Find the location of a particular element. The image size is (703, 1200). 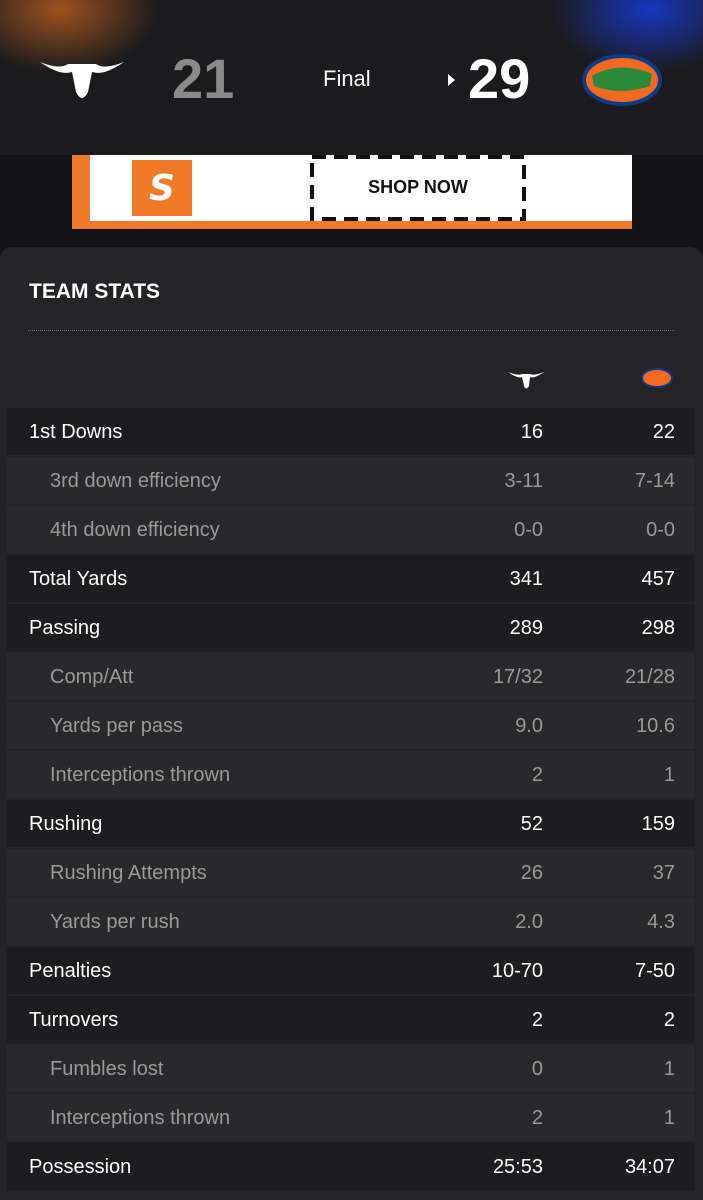

stat-label: Rushing Attempts is located at coordinates (128, 873).